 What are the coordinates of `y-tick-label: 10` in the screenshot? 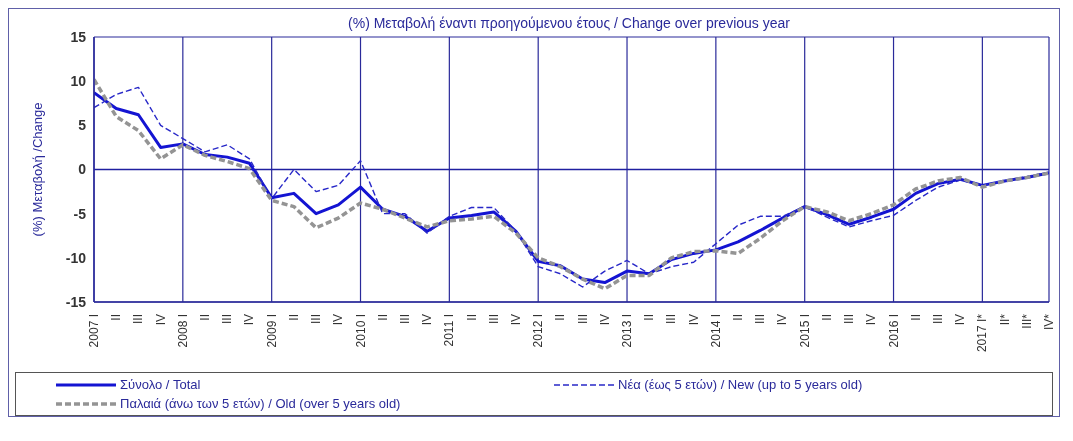 It's located at (78, 81).